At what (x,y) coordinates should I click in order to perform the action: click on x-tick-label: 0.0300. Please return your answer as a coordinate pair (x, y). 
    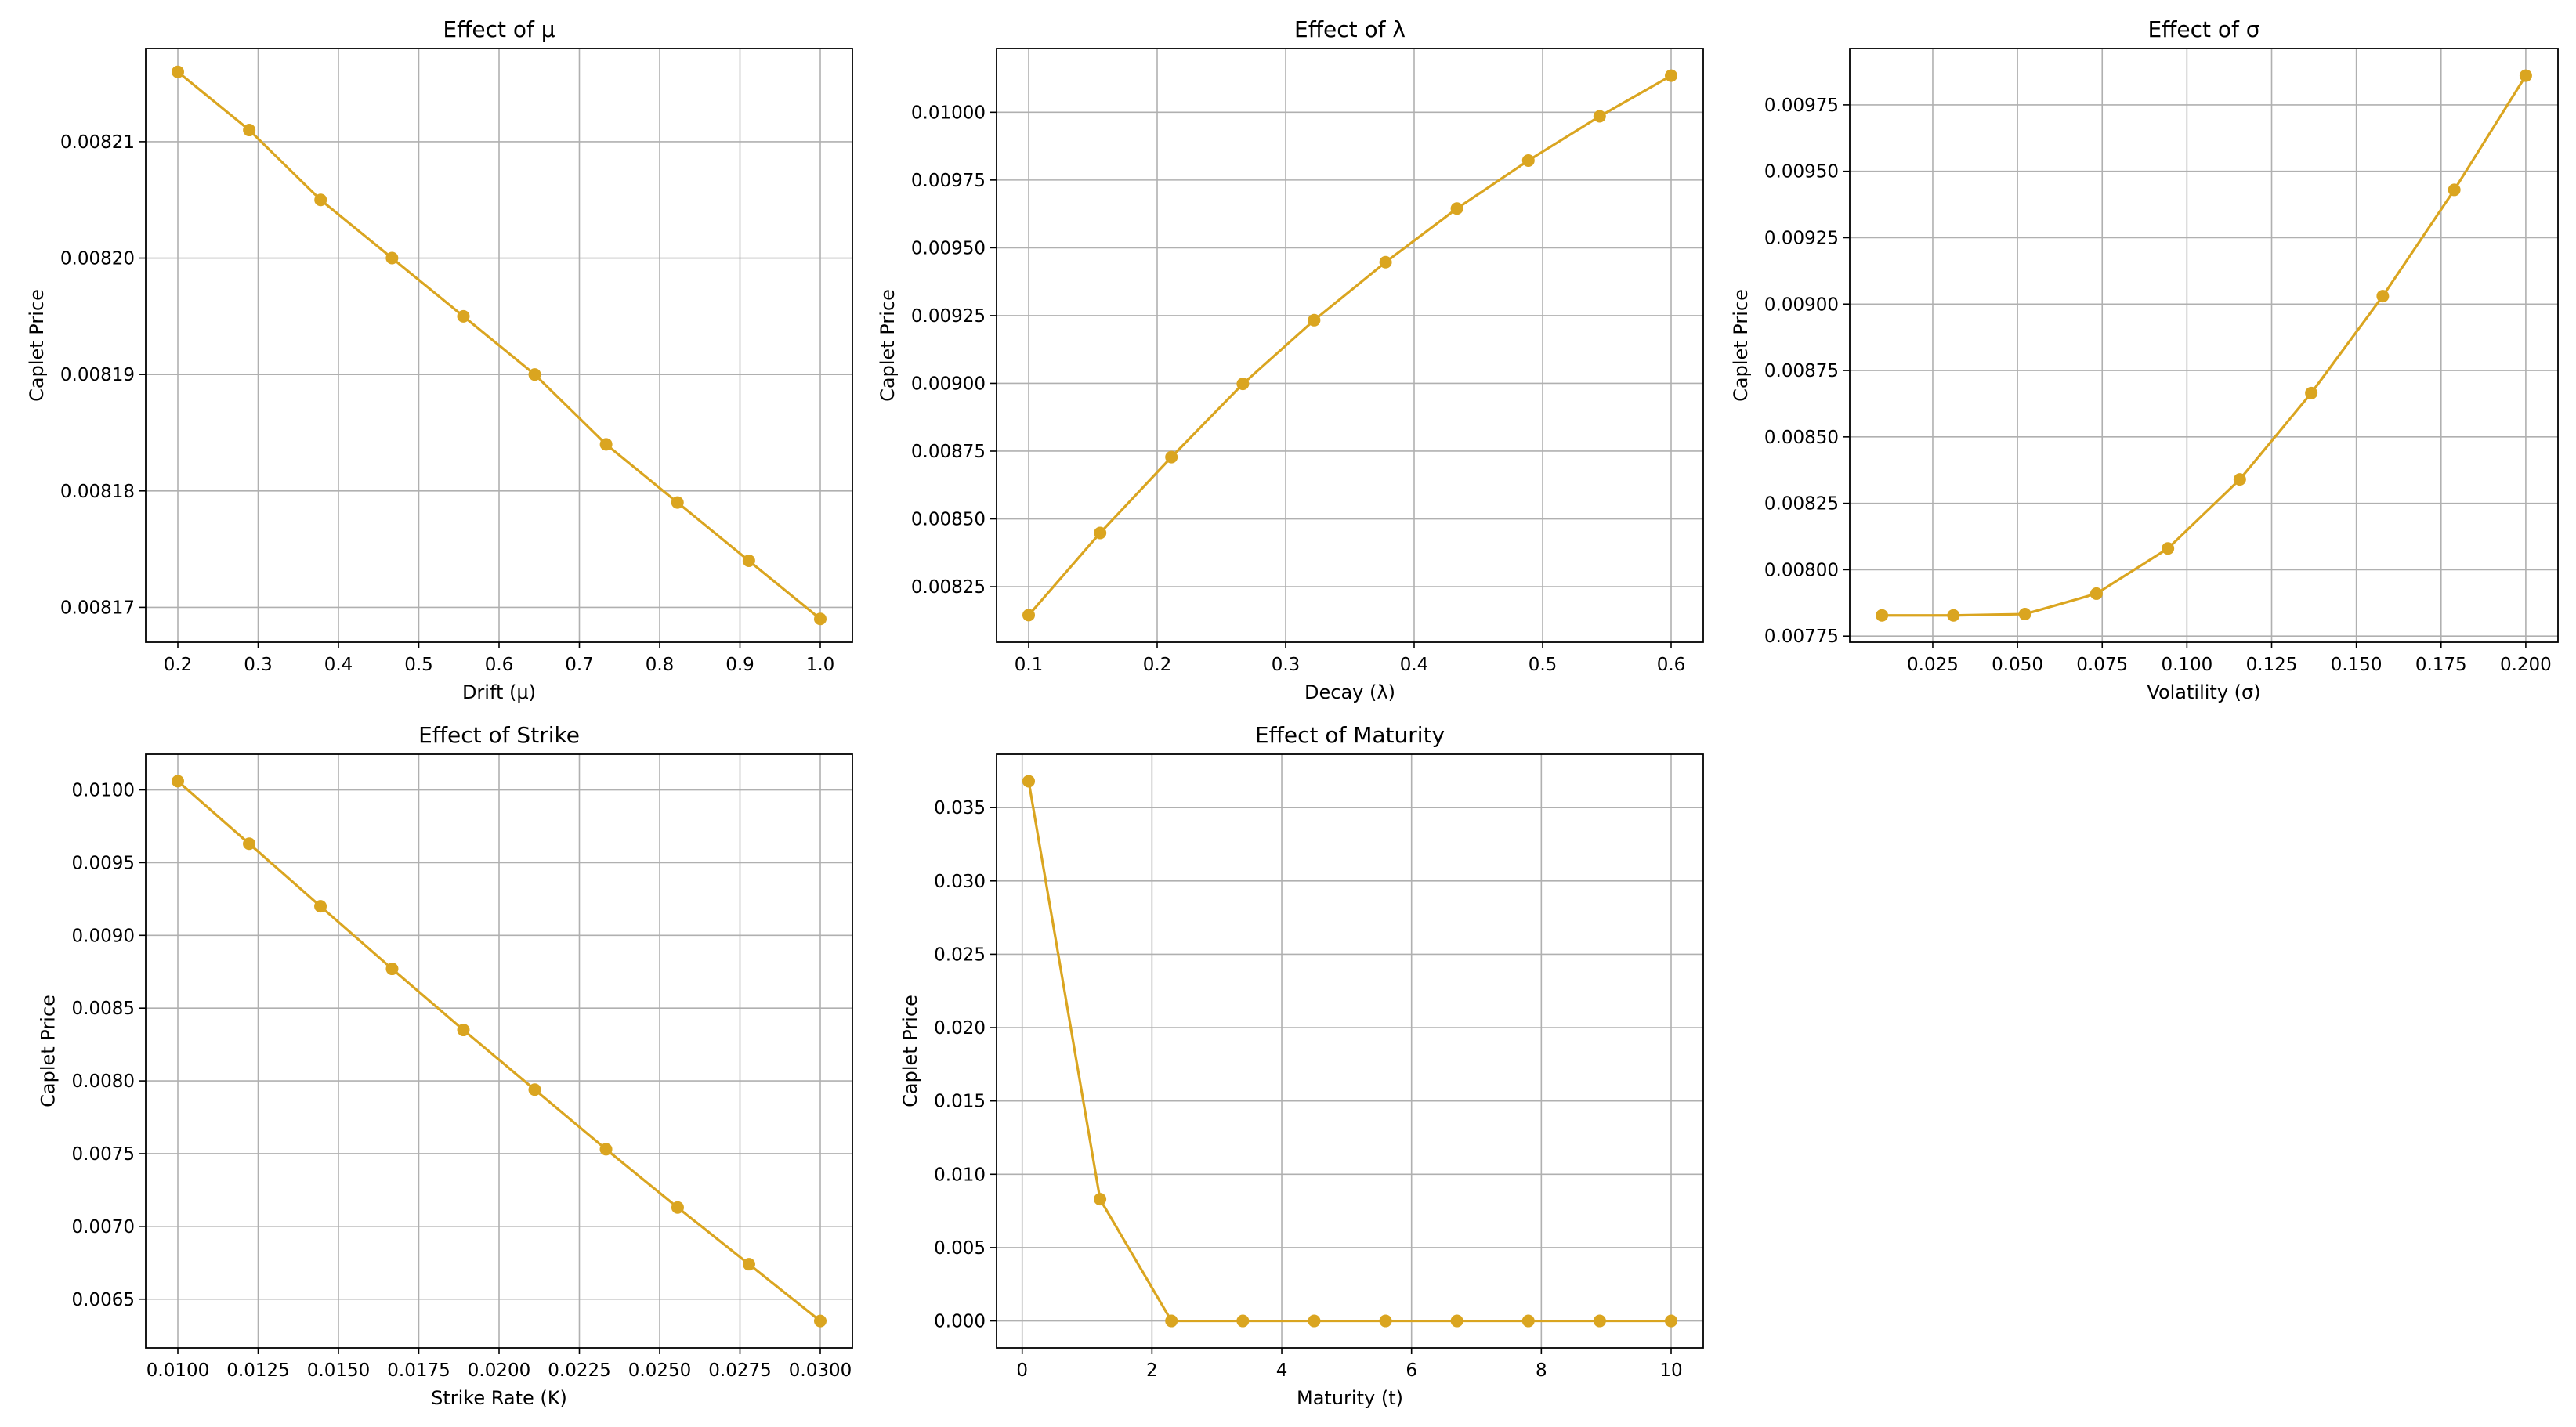
    Looking at the image, I should click on (821, 1370).